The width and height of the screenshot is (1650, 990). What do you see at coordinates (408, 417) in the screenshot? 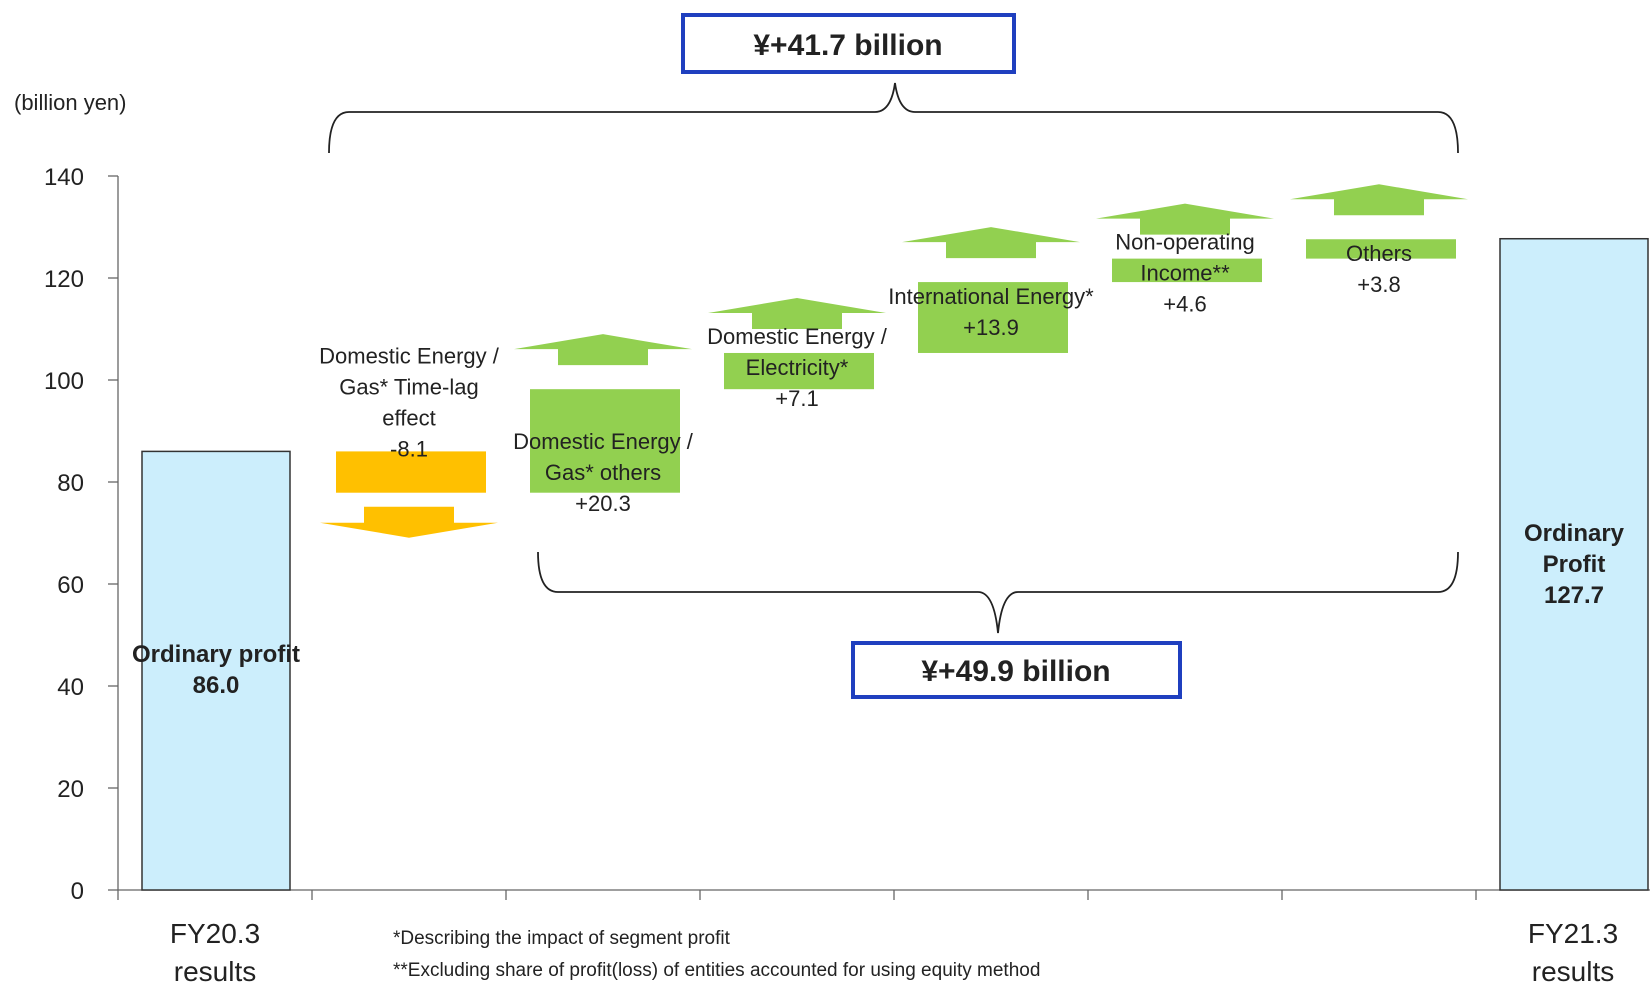
I see `step-0-label-line-2: effect` at bounding box center [408, 417].